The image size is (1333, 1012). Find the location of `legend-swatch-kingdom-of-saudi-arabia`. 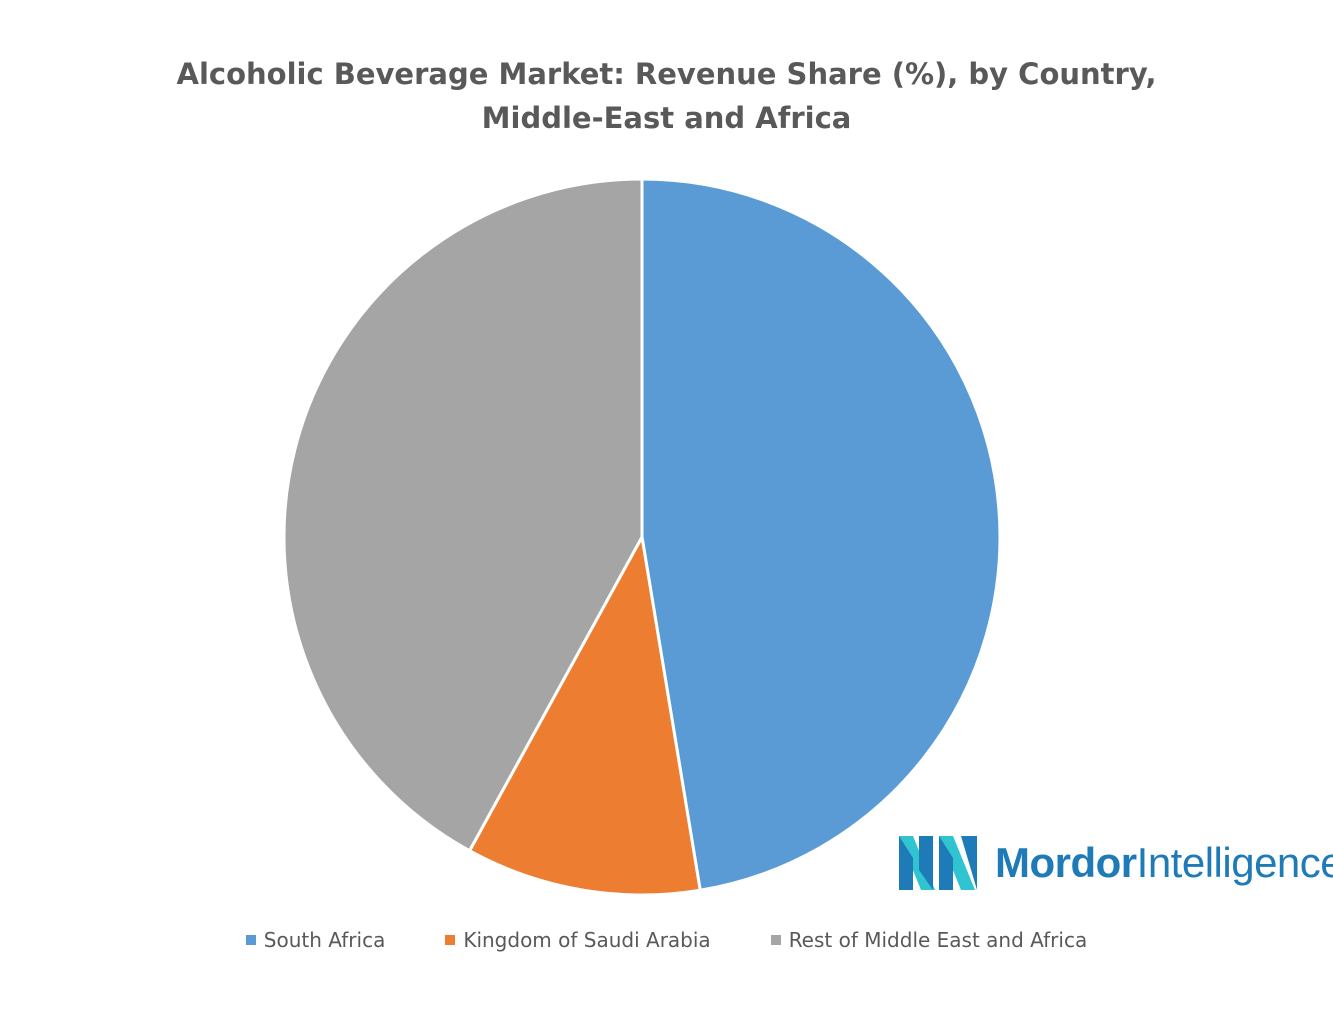

legend-swatch-kingdom-of-saudi-arabia is located at coordinates (450, 940).